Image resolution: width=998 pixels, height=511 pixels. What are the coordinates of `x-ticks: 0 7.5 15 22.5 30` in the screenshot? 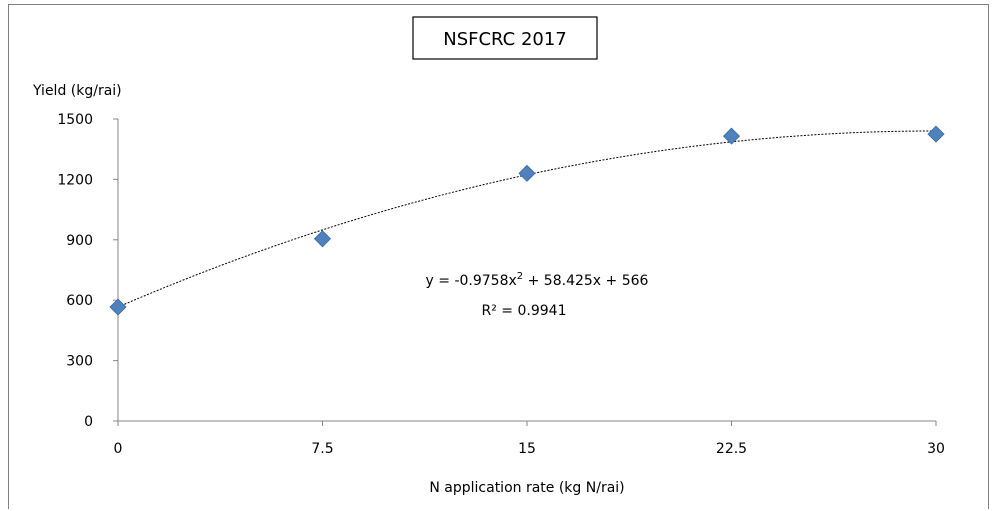 It's located at (529, 439).